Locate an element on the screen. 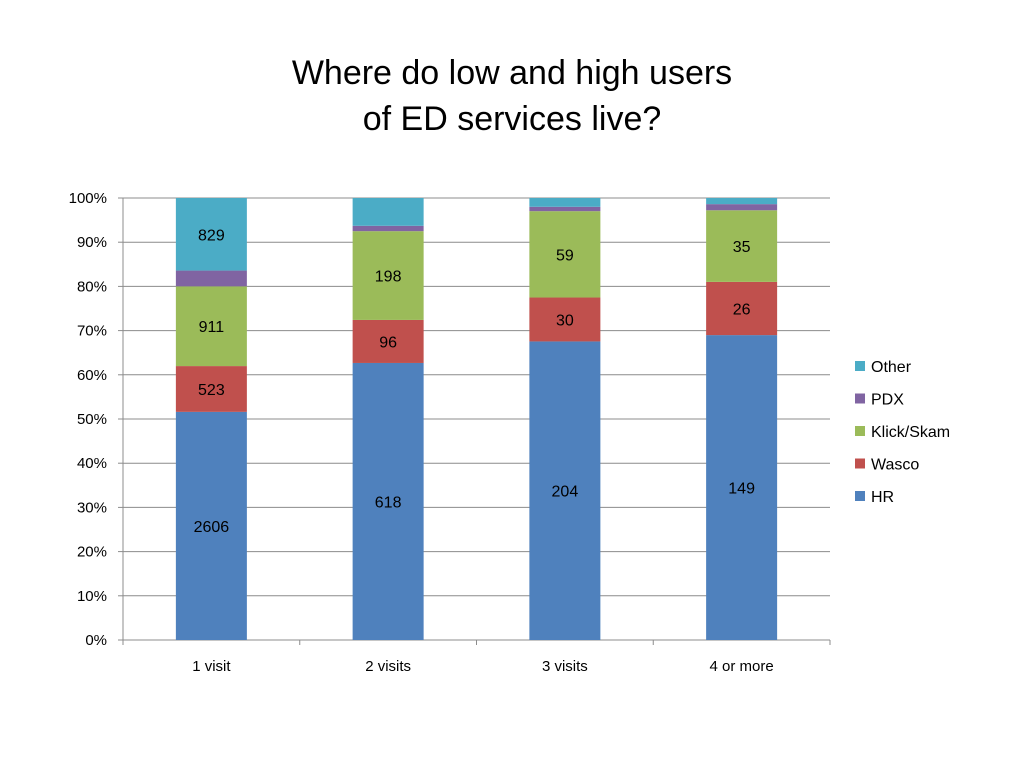 This screenshot has width=1024, height=768. y-tick-label: 10% is located at coordinates (92, 596).